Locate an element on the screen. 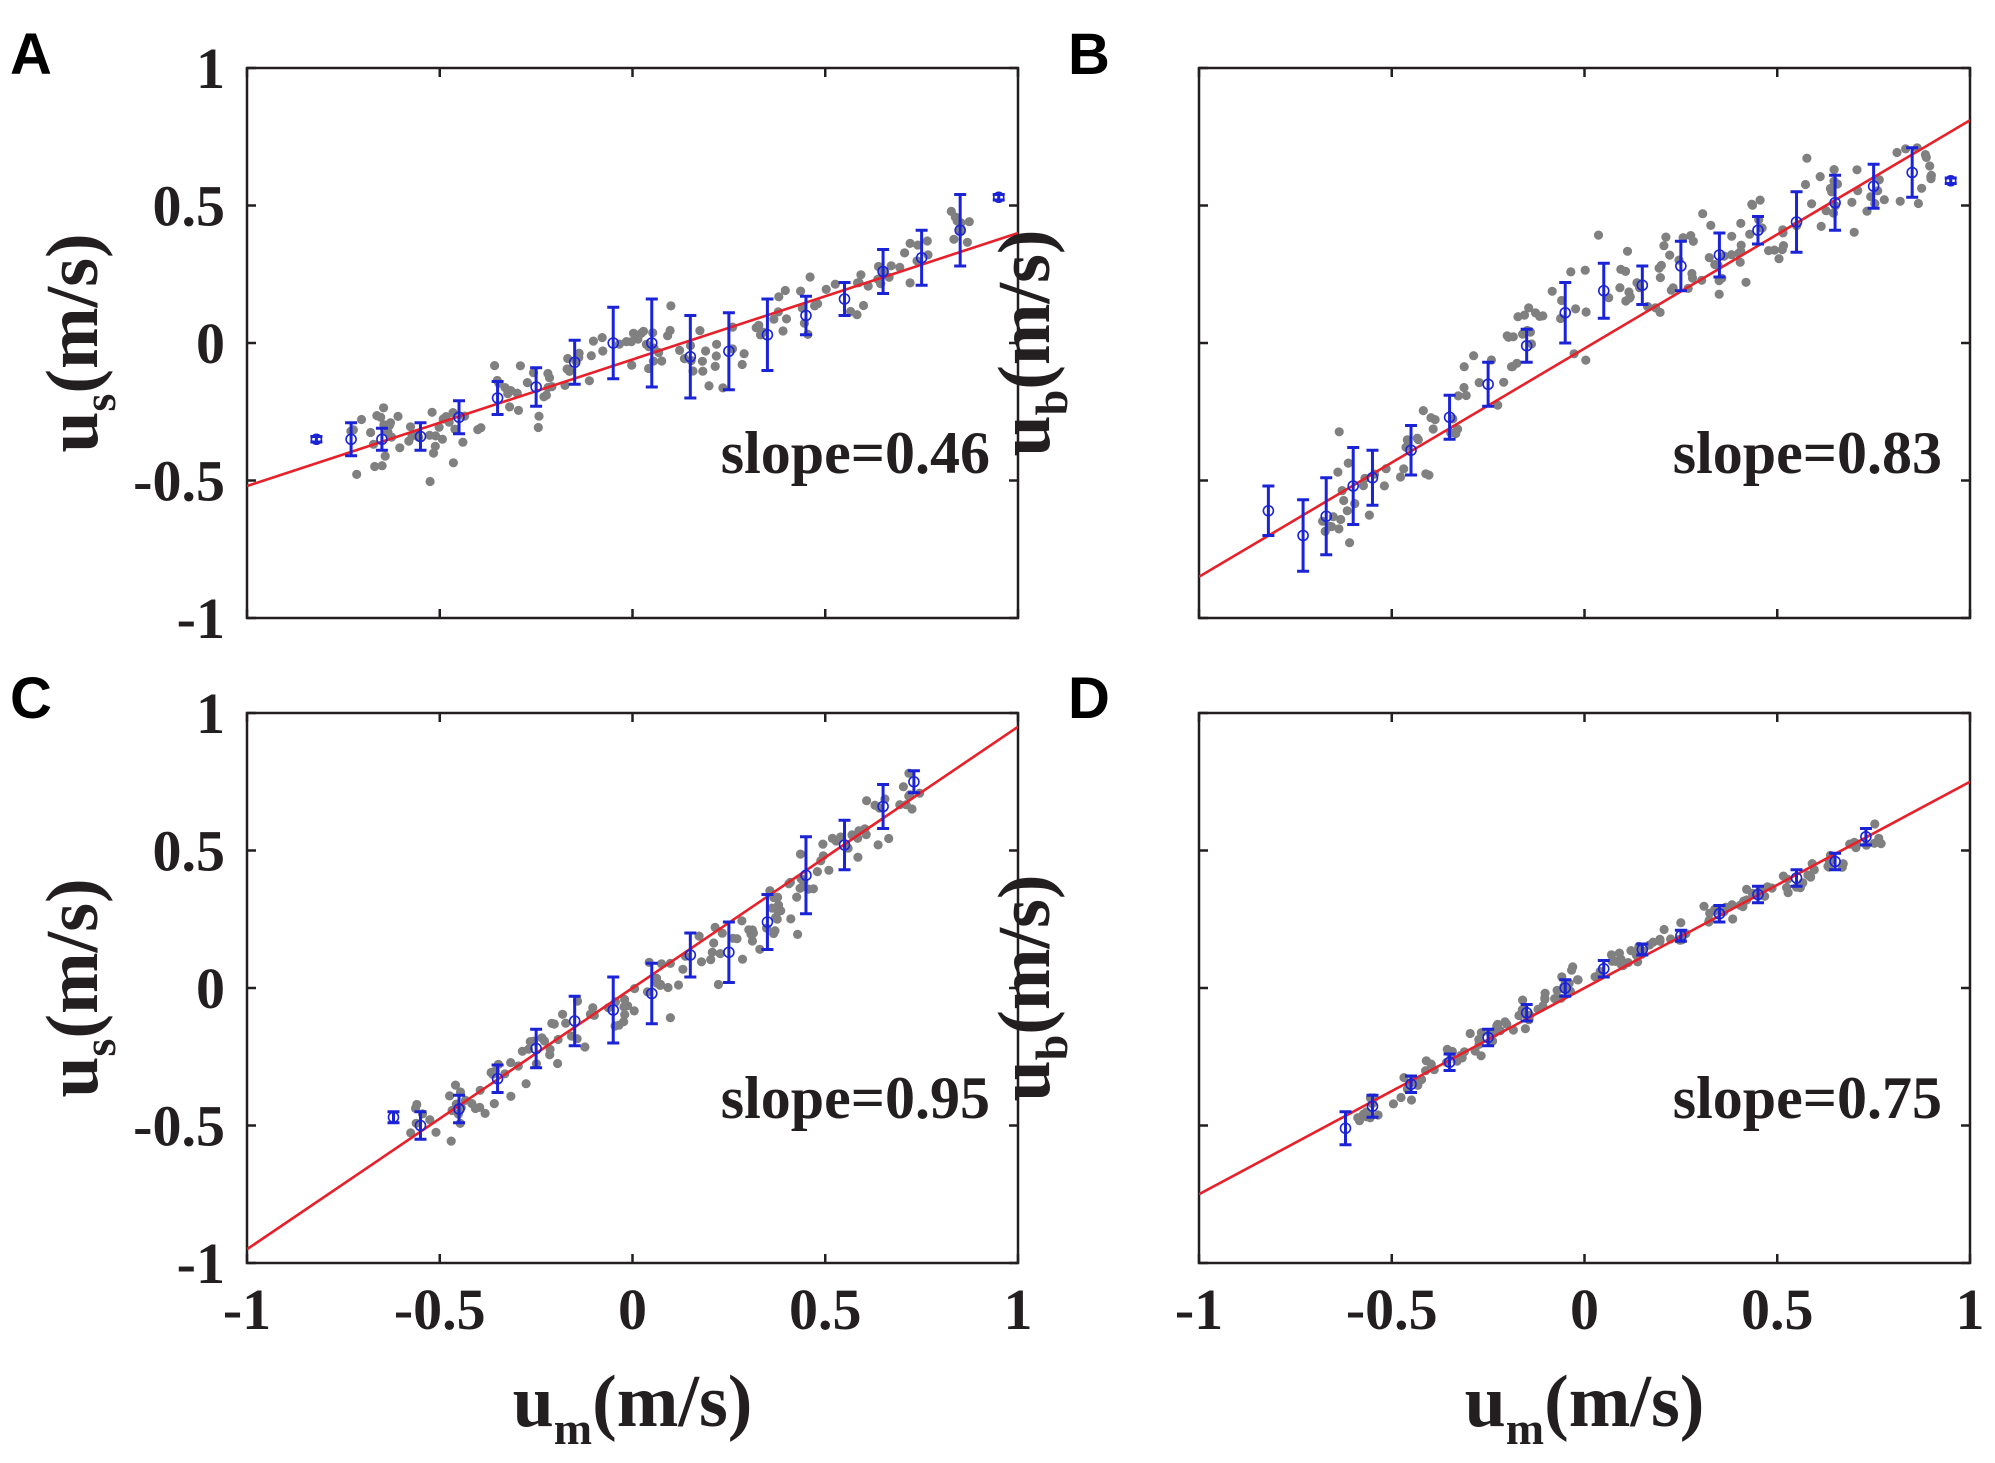  panel-label: B is located at coordinates (1089, 54).